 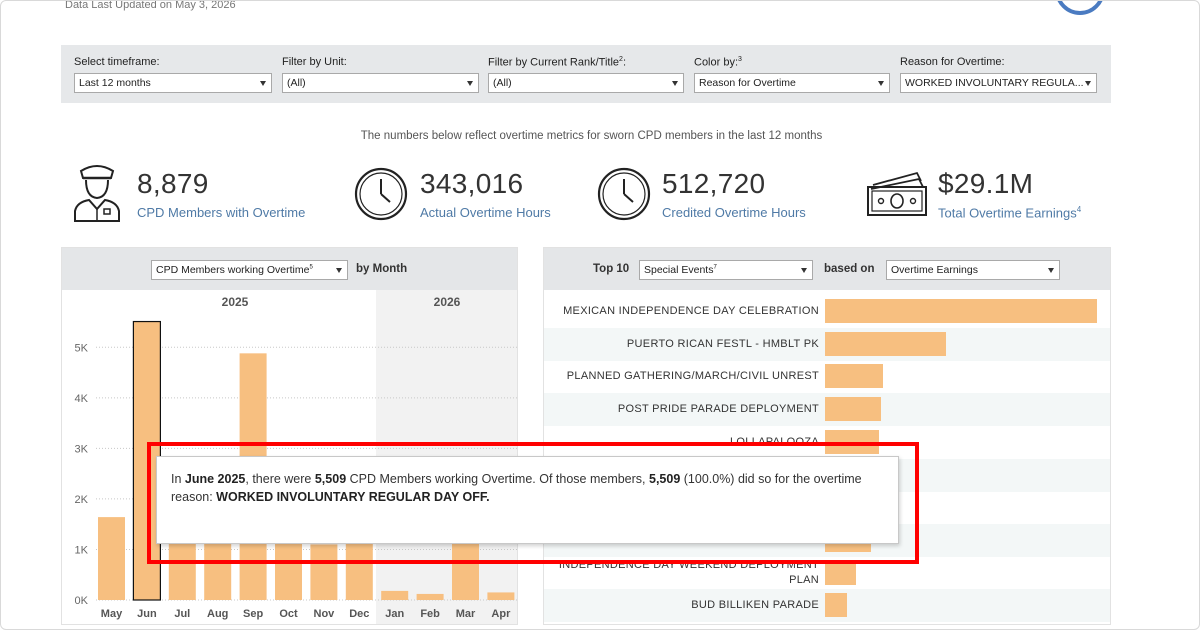 I want to click on y-tick-label: 3K, so click(x=82, y=449).